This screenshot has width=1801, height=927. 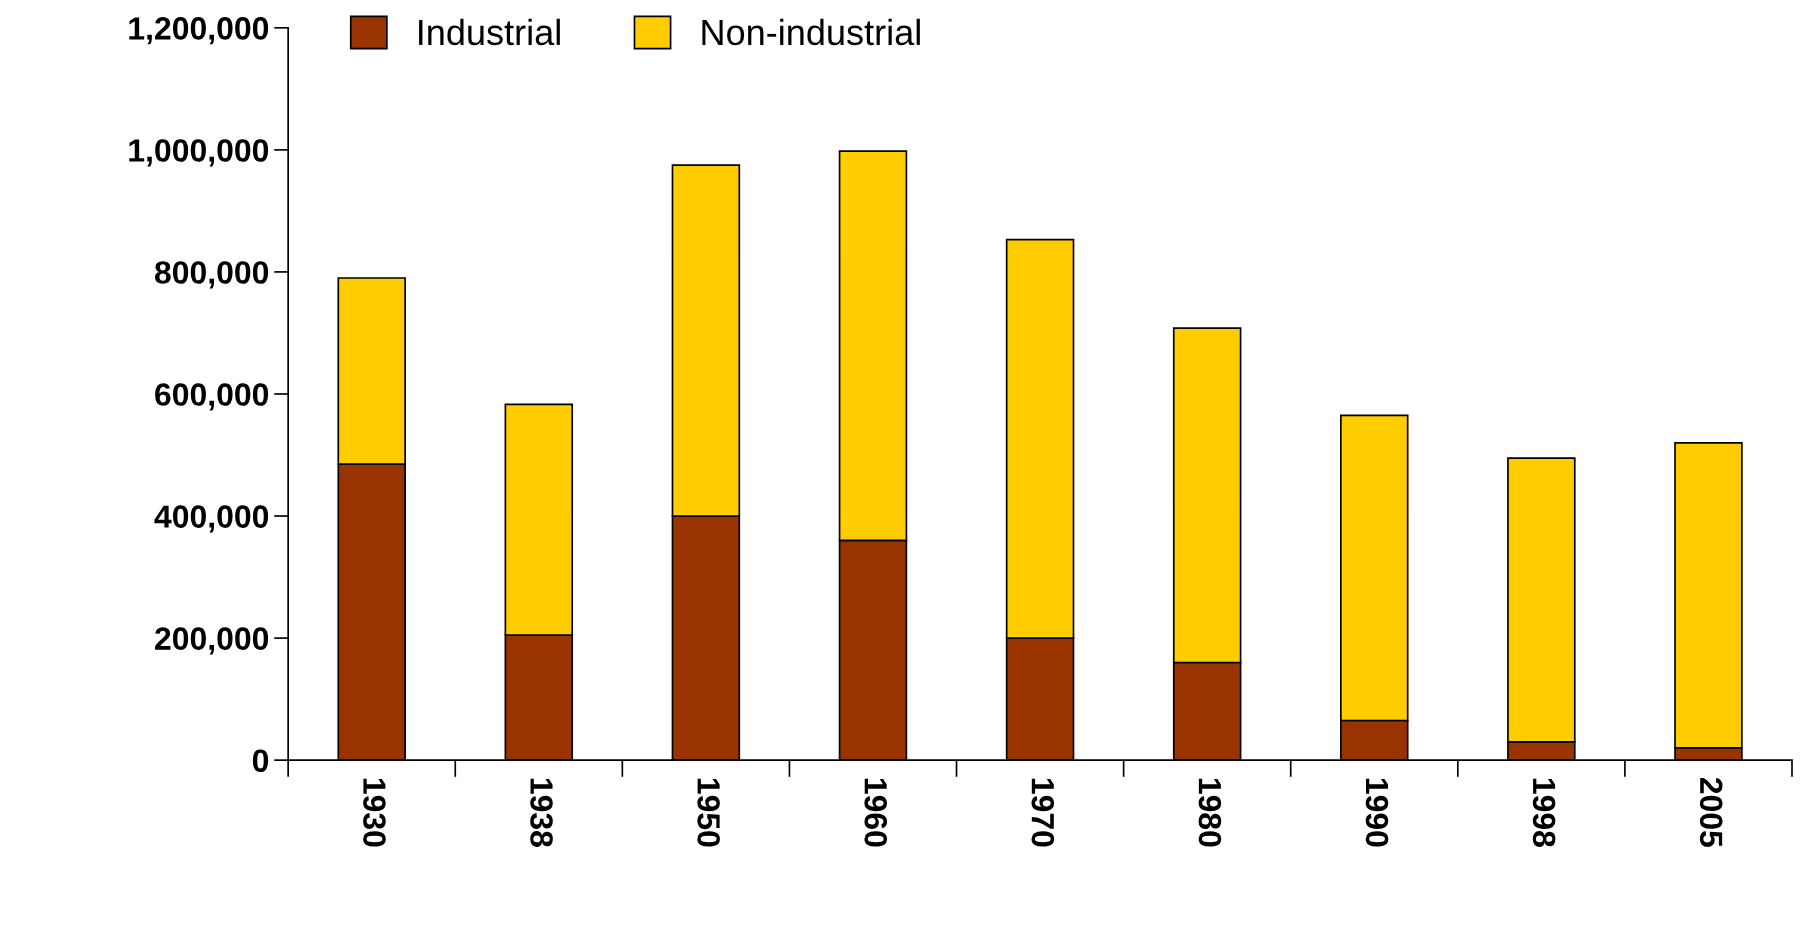 I want to click on y-tick-label: 1,000,000, so click(x=199, y=153).